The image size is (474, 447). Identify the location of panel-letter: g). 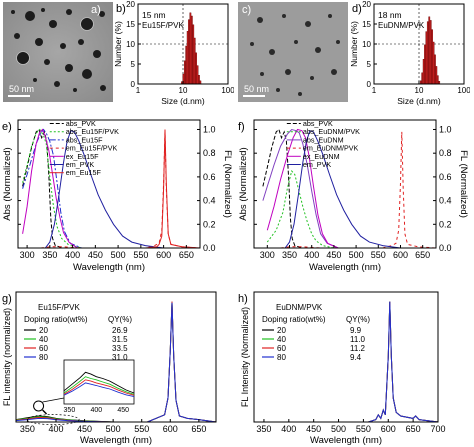
(7, 299).